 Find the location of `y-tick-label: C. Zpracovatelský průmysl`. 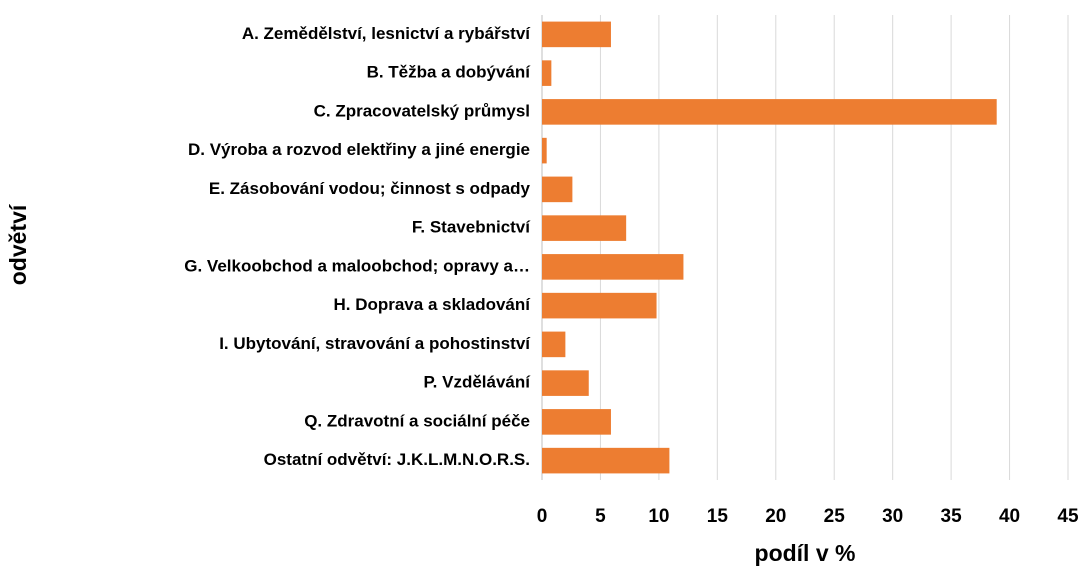

y-tick-label: C. Zpracovatelský průmysl is located at coordinates (422, 110).